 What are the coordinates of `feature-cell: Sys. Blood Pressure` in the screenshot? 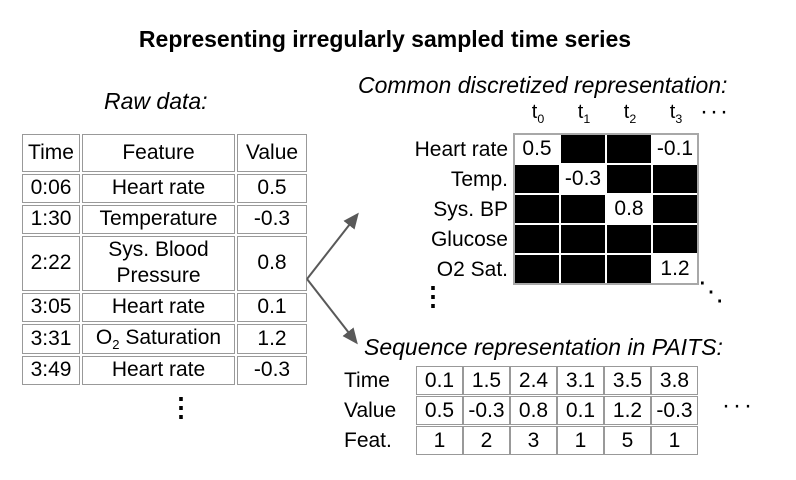 It's located at (158, 263).